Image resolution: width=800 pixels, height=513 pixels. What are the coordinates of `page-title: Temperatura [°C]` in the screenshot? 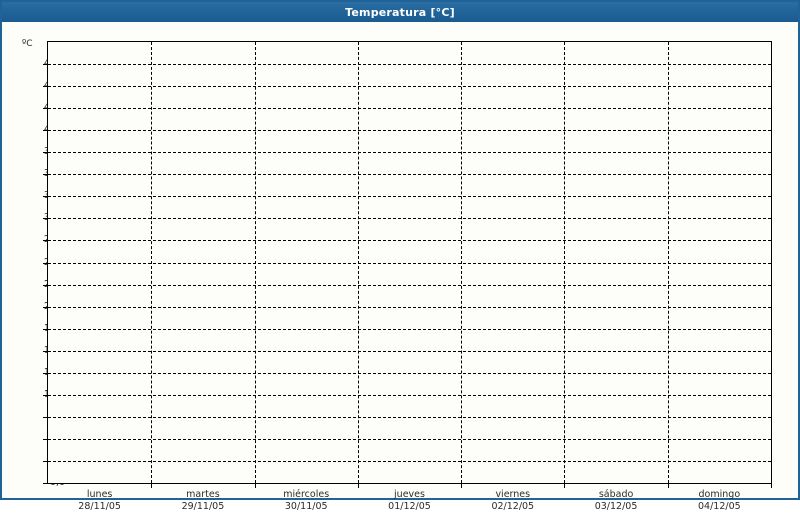 It's located at (400, 12).